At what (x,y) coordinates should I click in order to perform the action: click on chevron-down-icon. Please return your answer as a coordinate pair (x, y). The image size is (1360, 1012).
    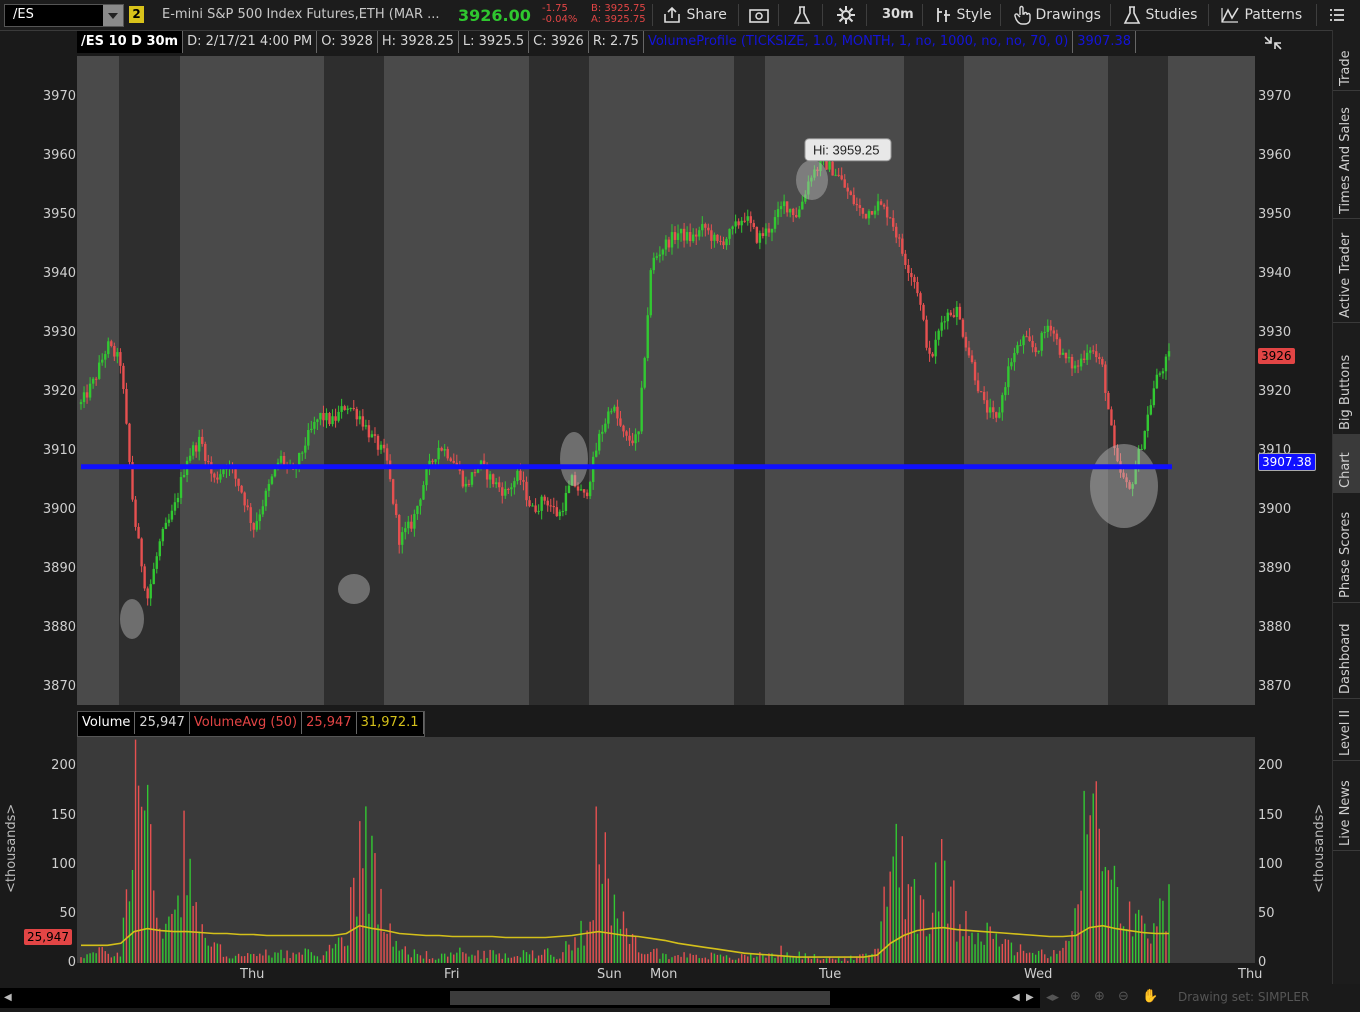
    Looking at the image, I should click on (113, 15).